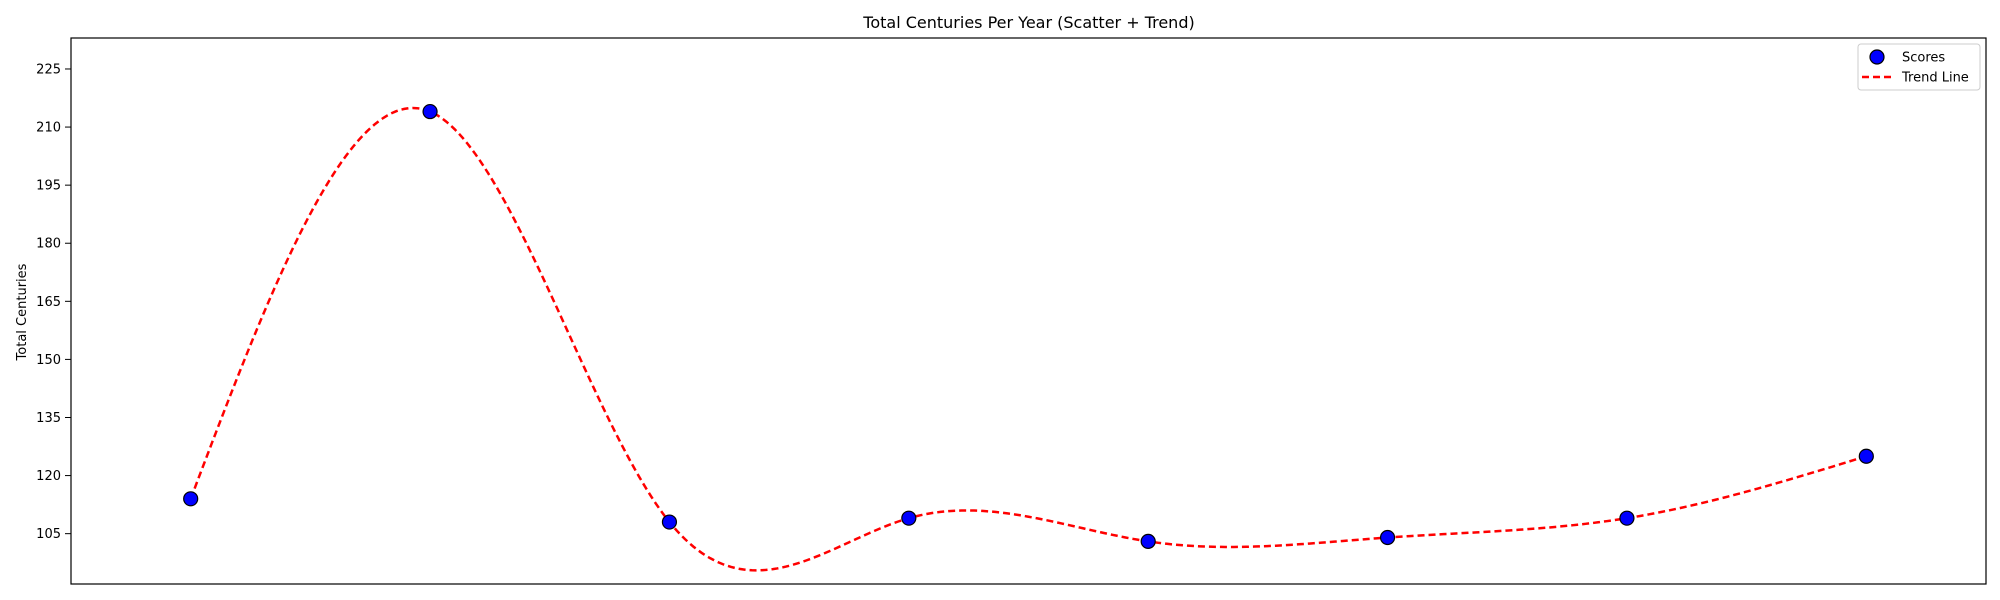 The width and height of the screenshot is (2000, 600). Describe the element at coordinates (1923, 58) in the screenshot. I see `legend-label-scores: Scores` at that location.